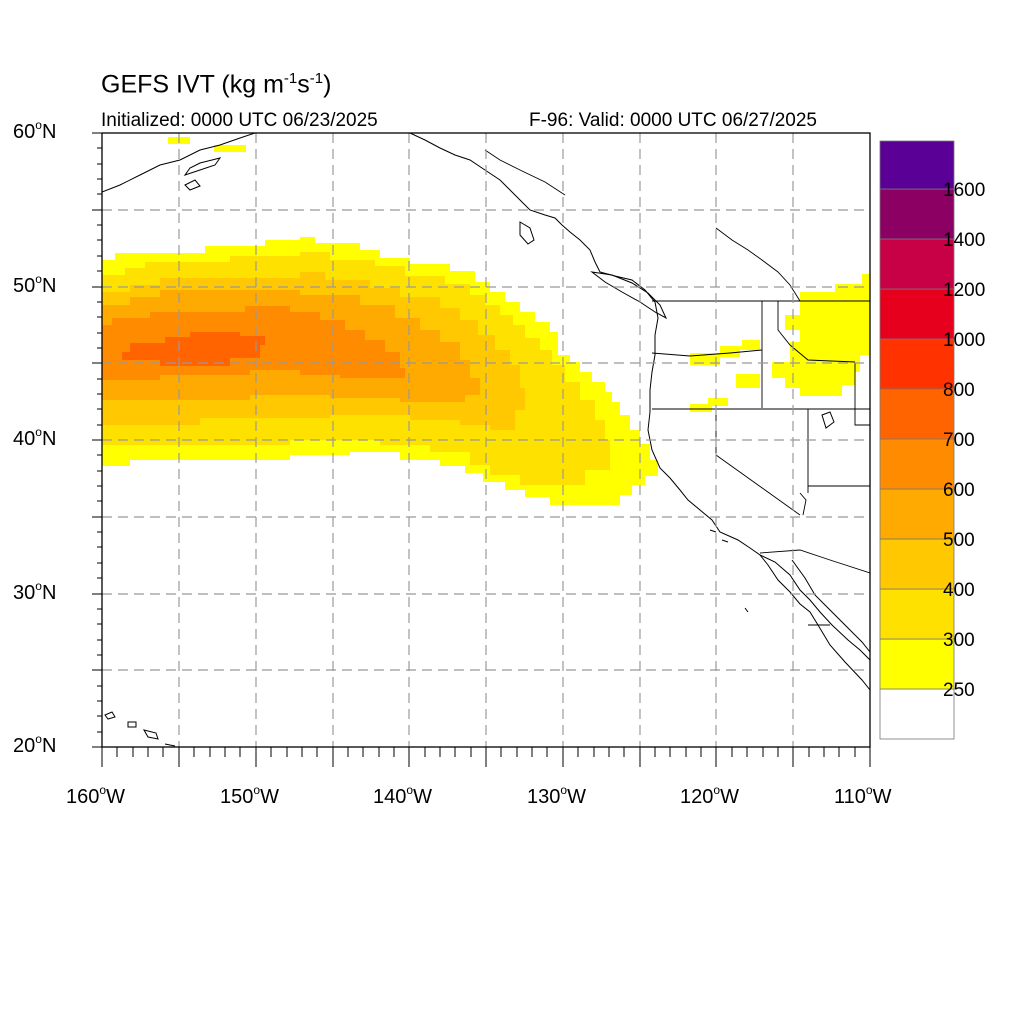 Image resolution: width=1024 pixels, height=1024 pixels. Describe the element at coordinates (862, 394) in the screenshot. I see `border-ut-co` at that location.